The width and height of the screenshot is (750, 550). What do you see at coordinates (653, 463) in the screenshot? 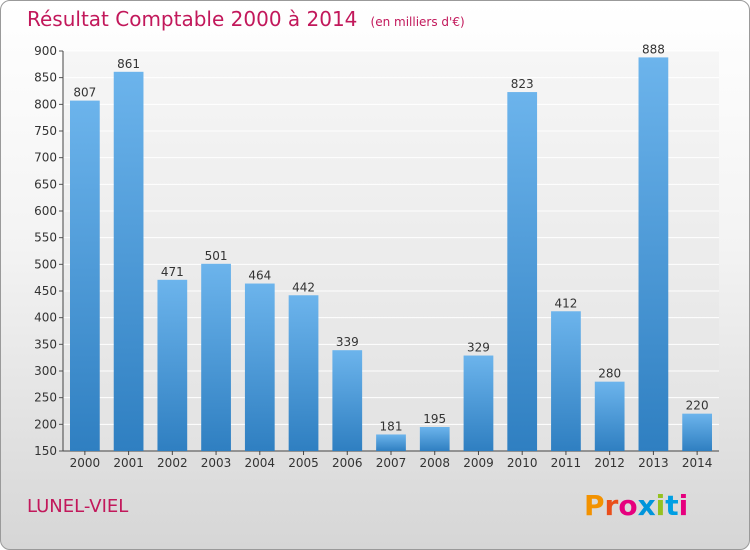
I see `x-tick-label: 2013` at bounding box center [653, 463].